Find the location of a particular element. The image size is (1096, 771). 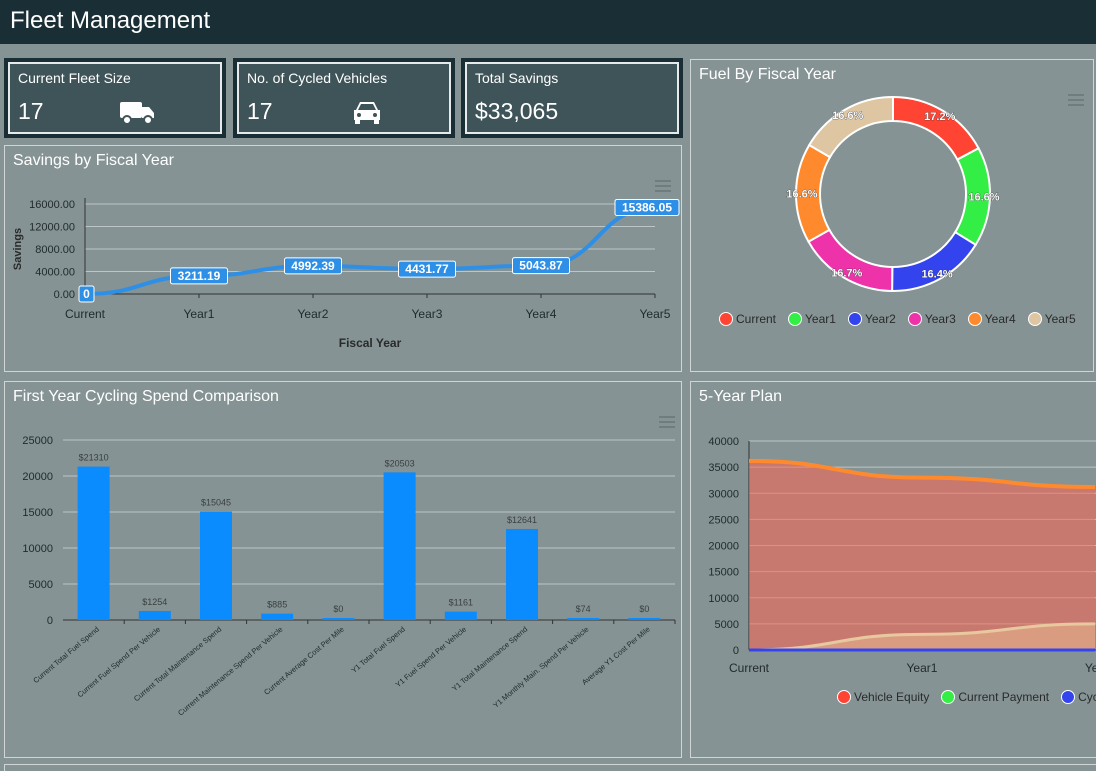

kpi-label: No. of Cycled Vehicles is located at coordinates (317, 78).